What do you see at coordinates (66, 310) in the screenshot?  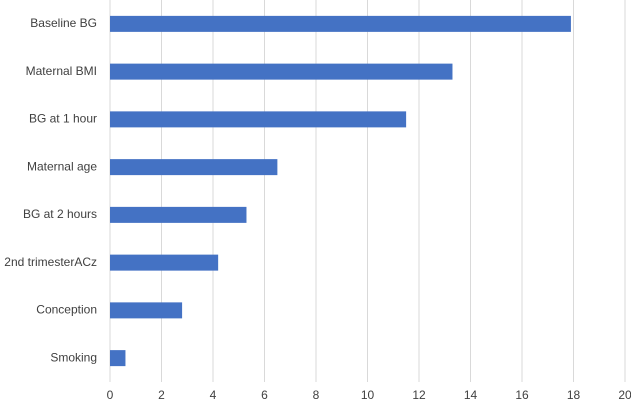 I see `y-tick-label: Conception` at bounding box center [66, 310].